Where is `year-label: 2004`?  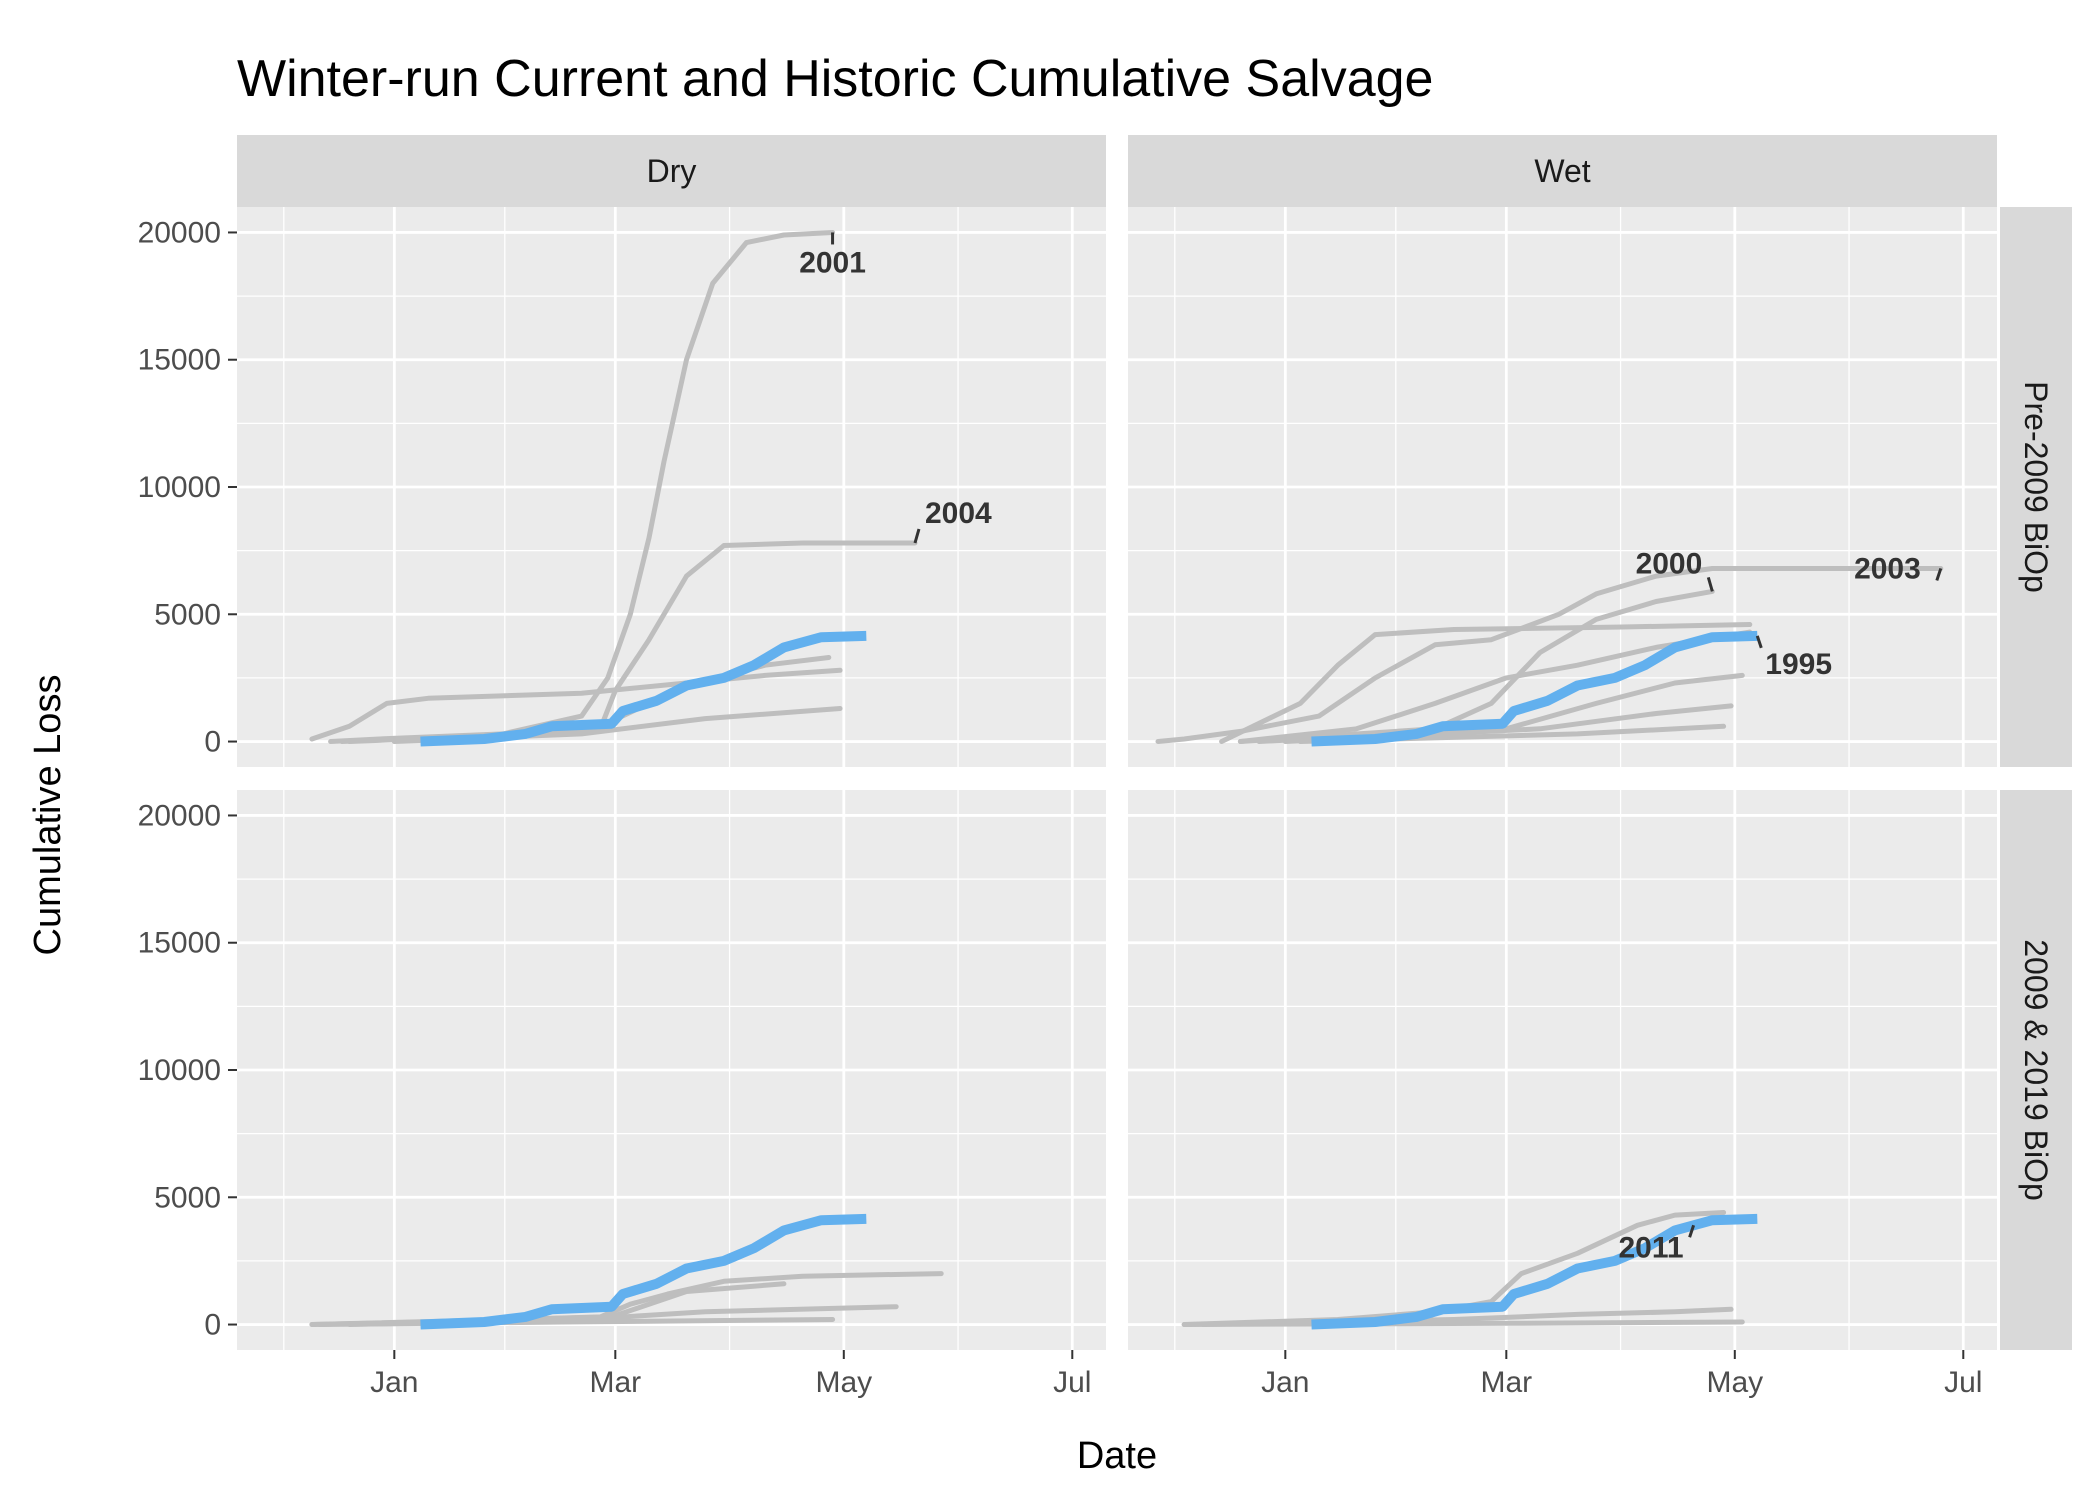
year-label: 2004 is located at coordinates (958, 513).